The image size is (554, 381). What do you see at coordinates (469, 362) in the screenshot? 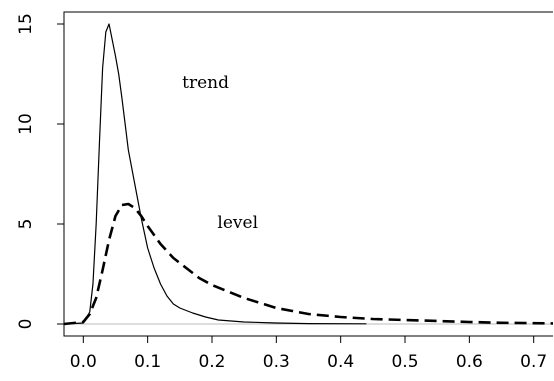
I see `x-tick-label-6: 0.6` at bounding box center [469, 362].